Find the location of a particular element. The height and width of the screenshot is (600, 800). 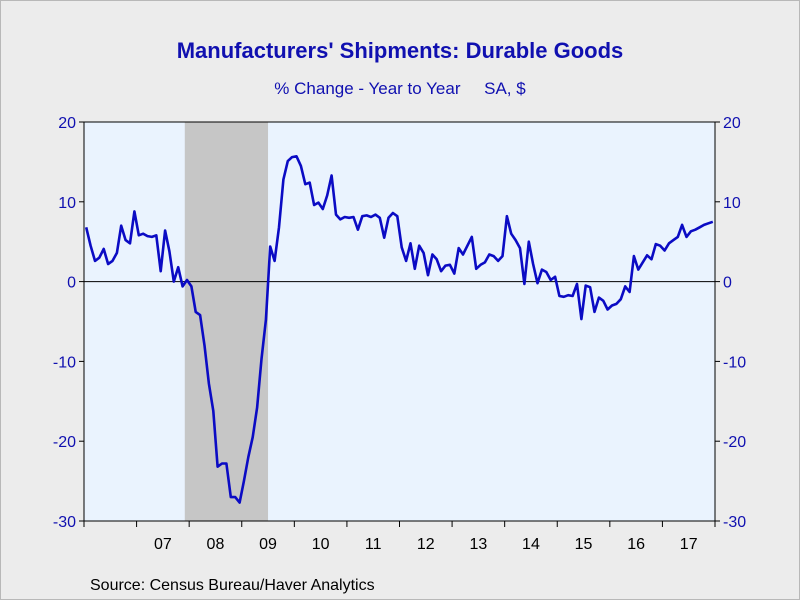

x-tick-label: 09 is located at coordinates (268, 544).